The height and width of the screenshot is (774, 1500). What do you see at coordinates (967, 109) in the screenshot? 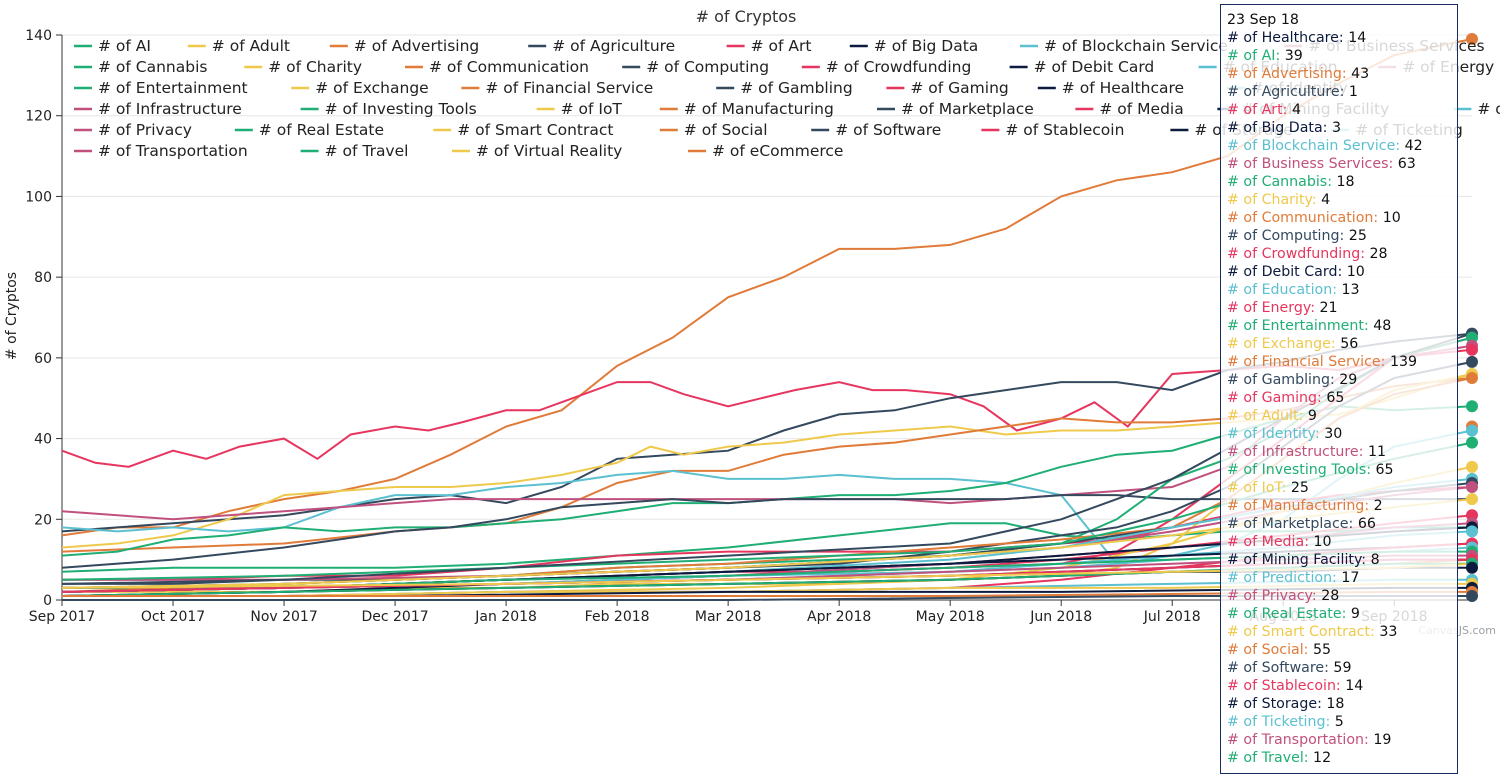
I see `legend-label: # of Marketplace` at bounding box center [967, 109].